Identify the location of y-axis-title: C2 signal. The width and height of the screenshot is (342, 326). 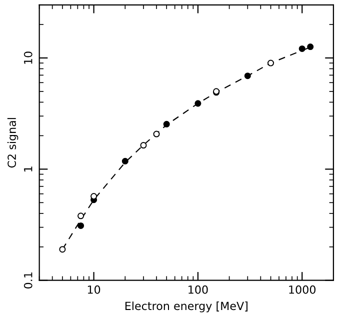
(12, 143).